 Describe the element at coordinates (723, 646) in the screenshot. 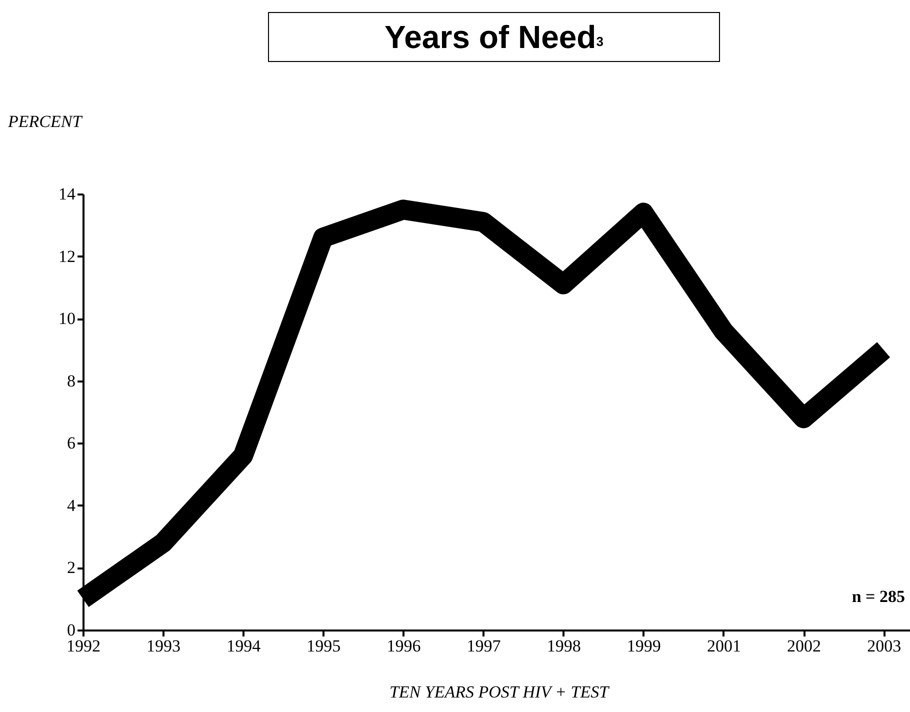

I see `x-tick-label: 2001` at that location.